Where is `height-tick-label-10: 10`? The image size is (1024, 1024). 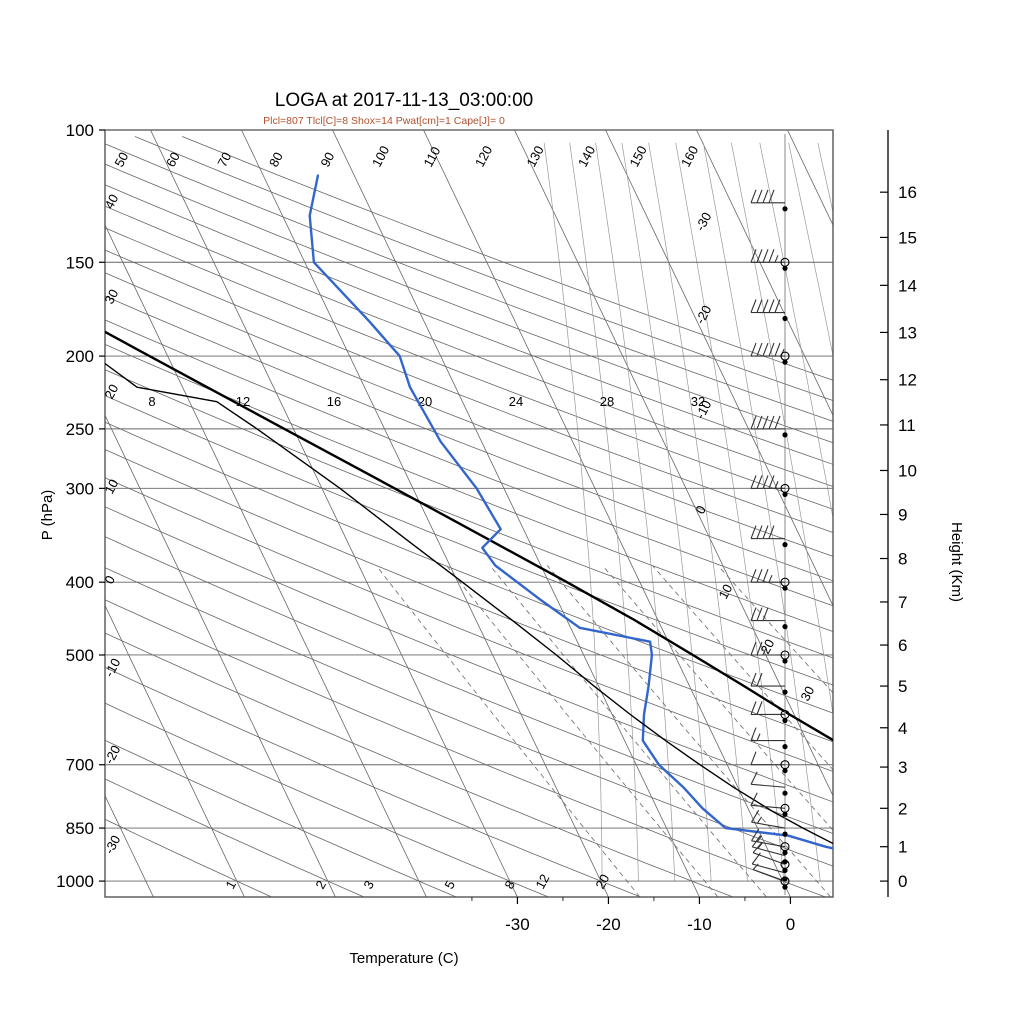 height-tick-label-10: 10 is located at coordinates (907, 470).